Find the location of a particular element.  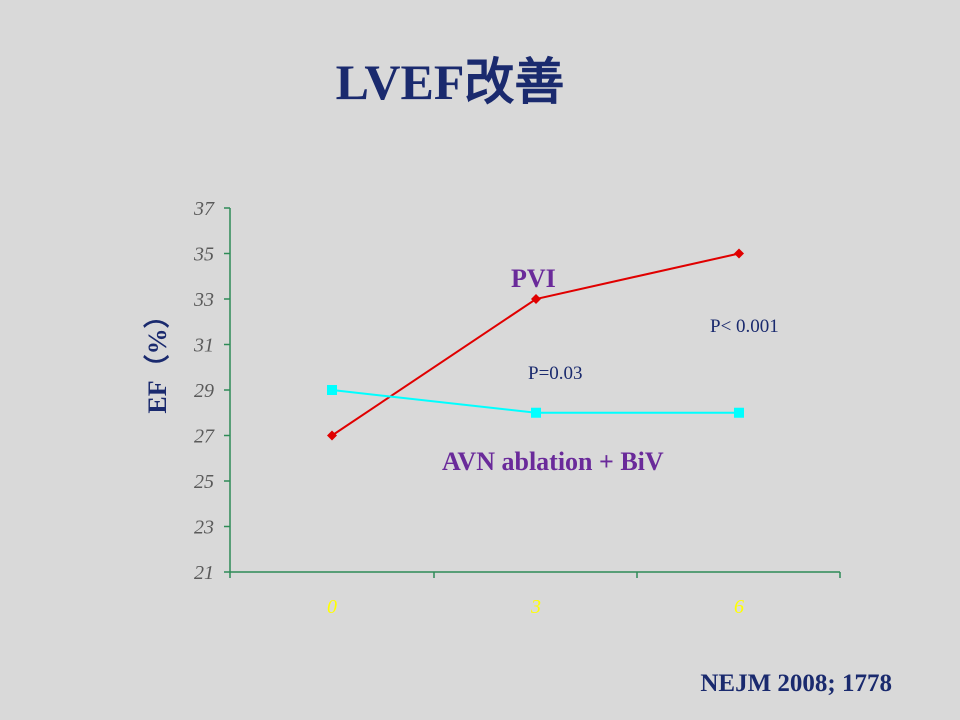

y-tick-label: 27 is located at coordinates (204, 437).